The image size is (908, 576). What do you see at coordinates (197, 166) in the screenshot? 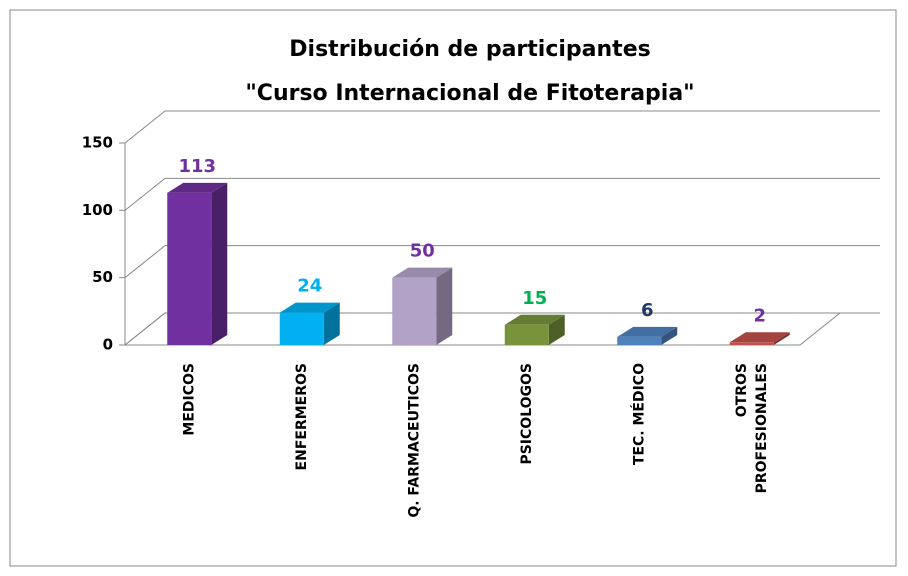
I see `value-label: 113` at bounding box center [197, 166].